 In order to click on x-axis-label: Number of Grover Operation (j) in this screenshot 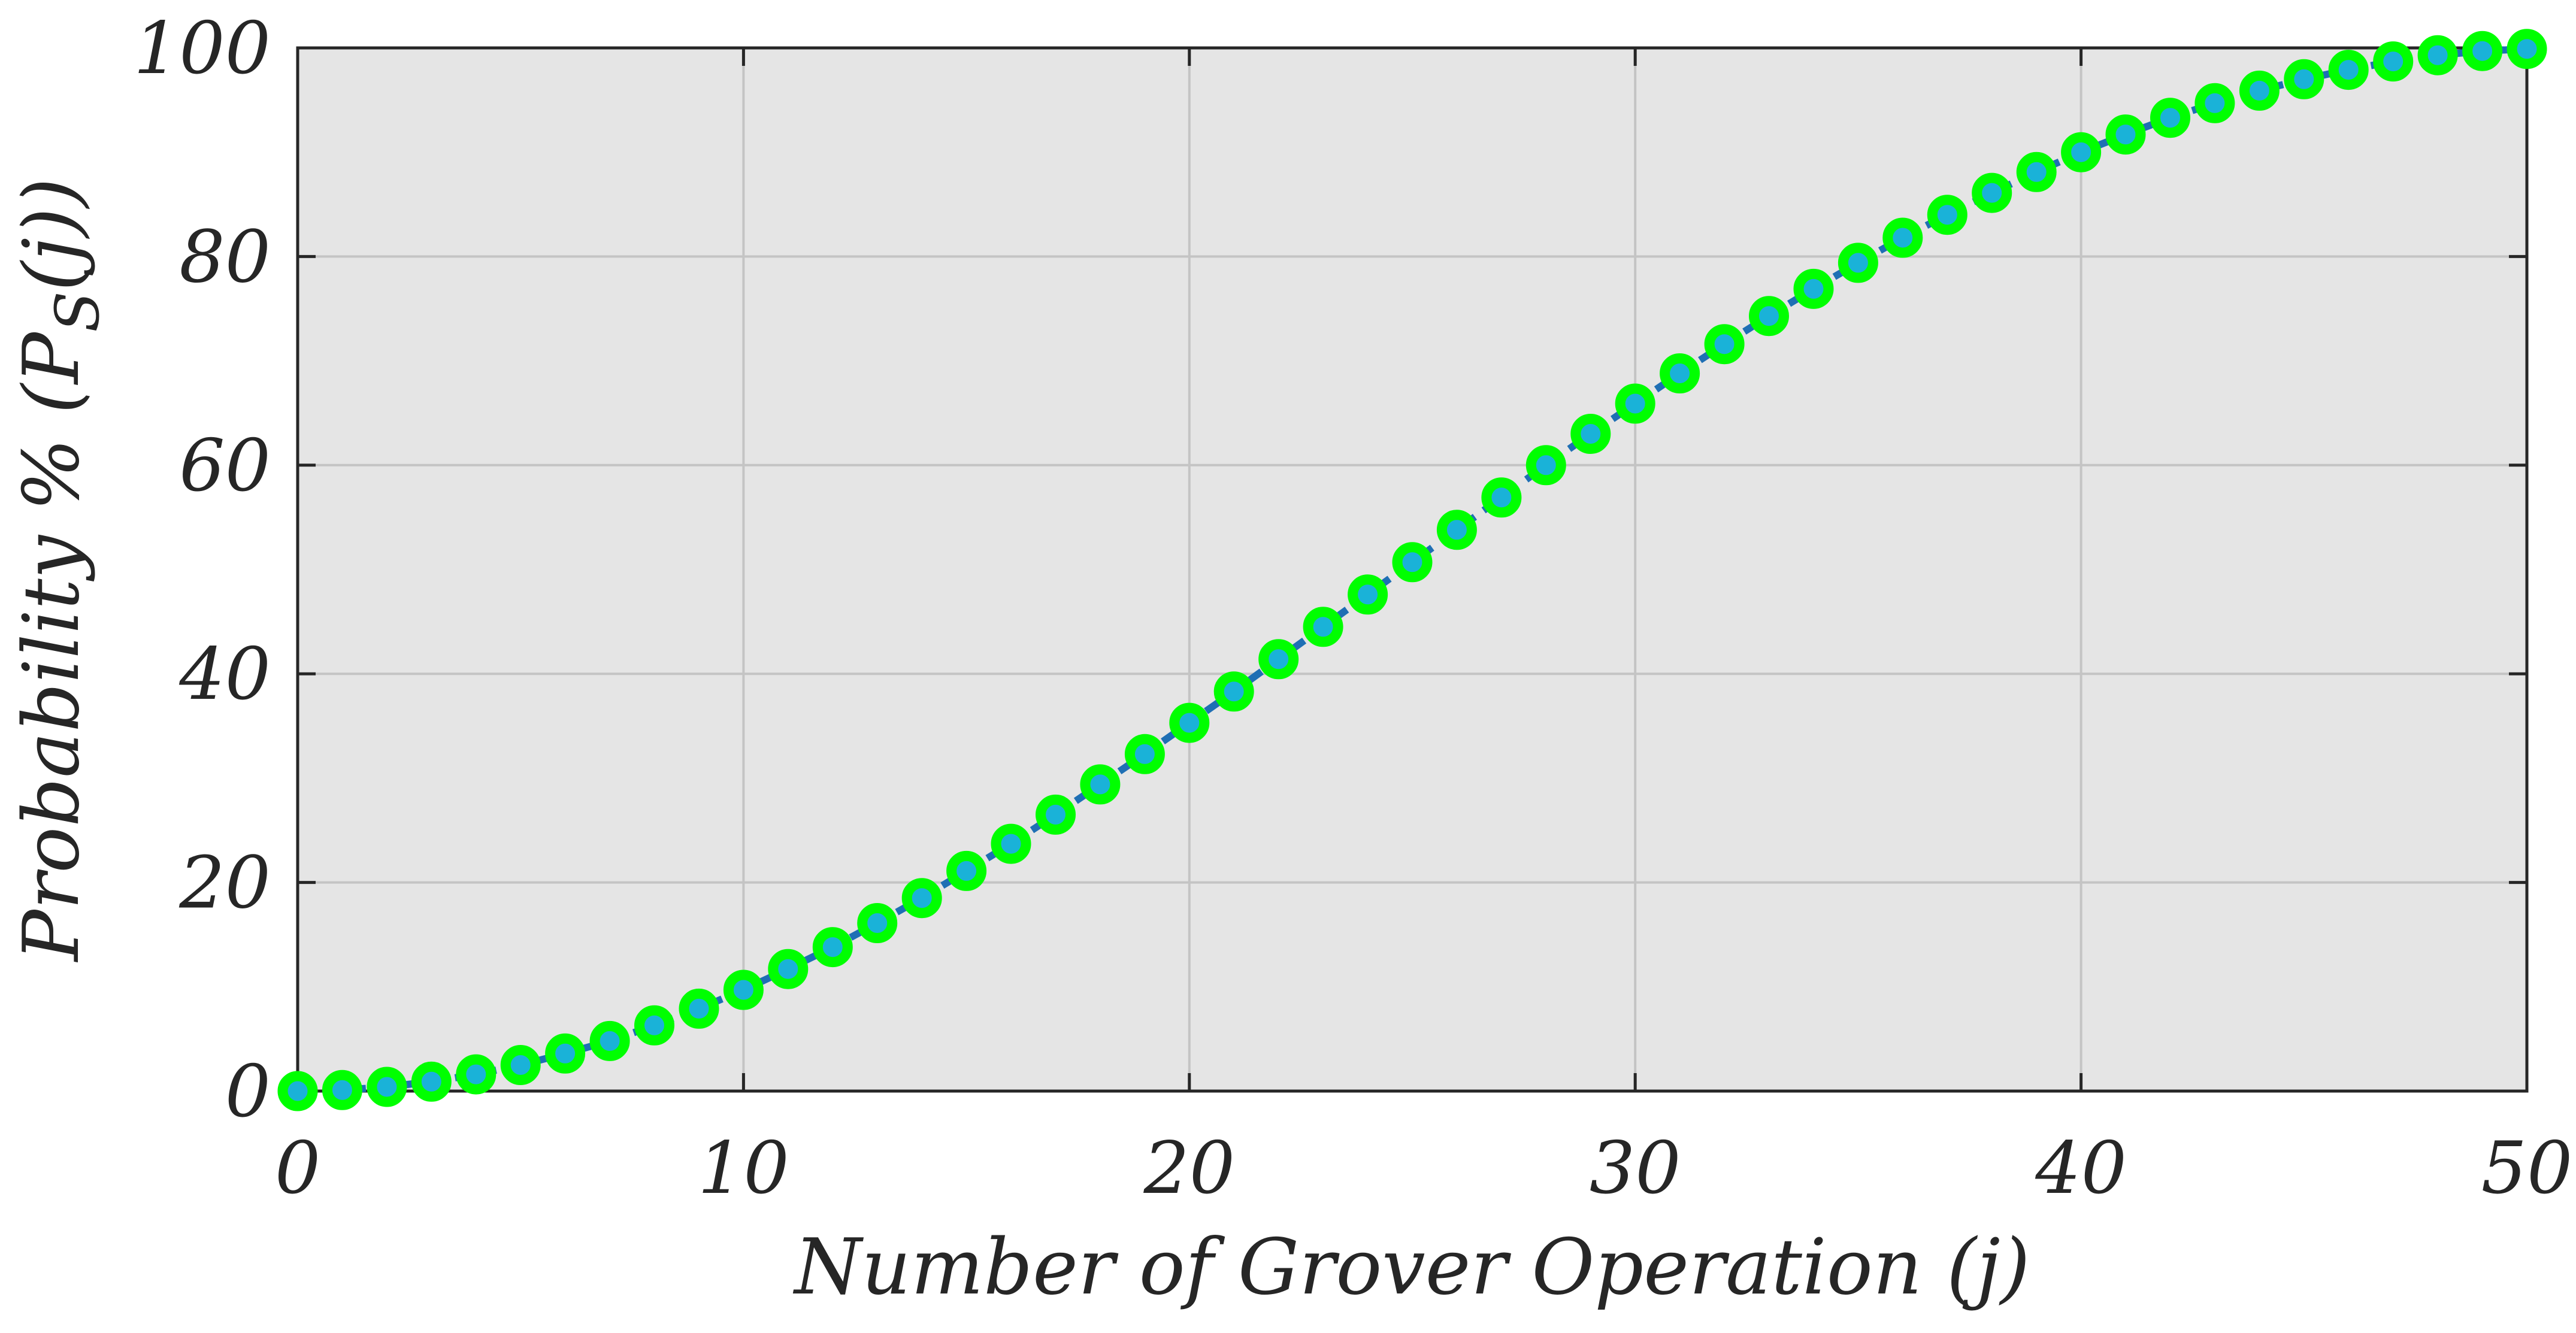, I will do `click(1411, 1267)`.